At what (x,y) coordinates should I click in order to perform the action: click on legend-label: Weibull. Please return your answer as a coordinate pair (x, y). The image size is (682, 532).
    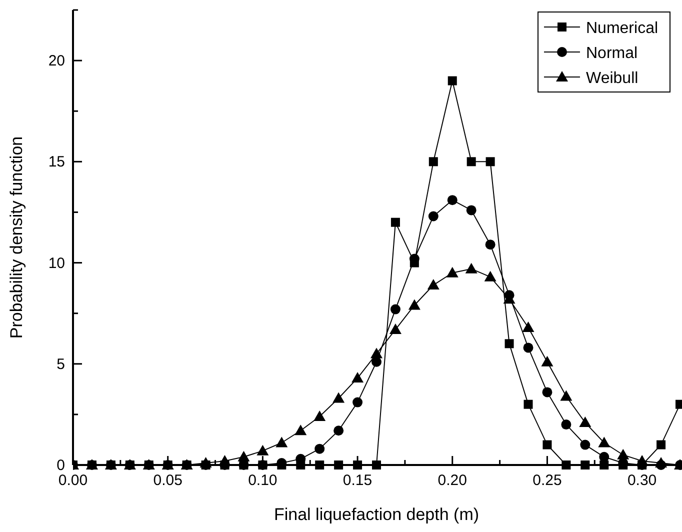
    Looking at the image, I should click on (612, 78).